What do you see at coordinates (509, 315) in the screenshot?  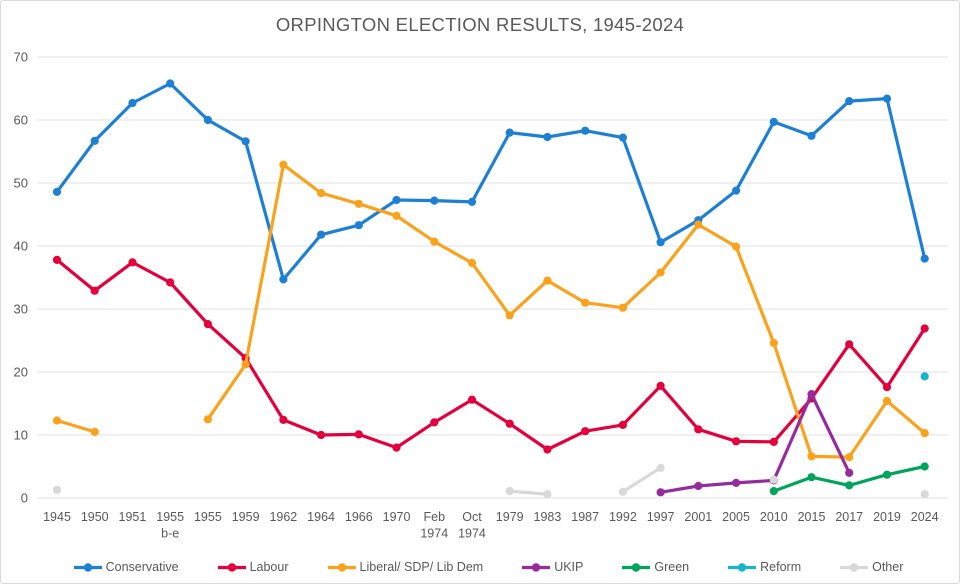 I see `data-point-liberal-sdp-lib-dem-1979` at bounding box center [509, 315].